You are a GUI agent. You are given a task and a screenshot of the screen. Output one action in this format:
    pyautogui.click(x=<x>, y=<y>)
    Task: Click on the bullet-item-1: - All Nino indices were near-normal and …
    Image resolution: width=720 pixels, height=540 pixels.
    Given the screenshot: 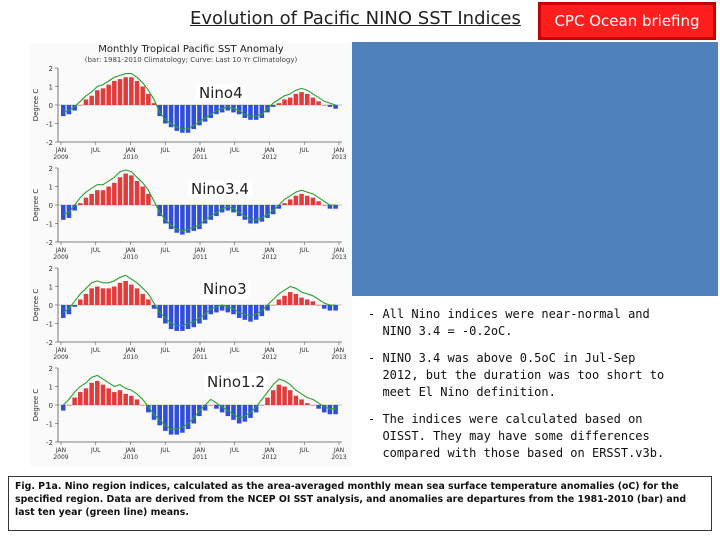 What is the action you would take?
    pyautogui.click(x=538, y=323)
    